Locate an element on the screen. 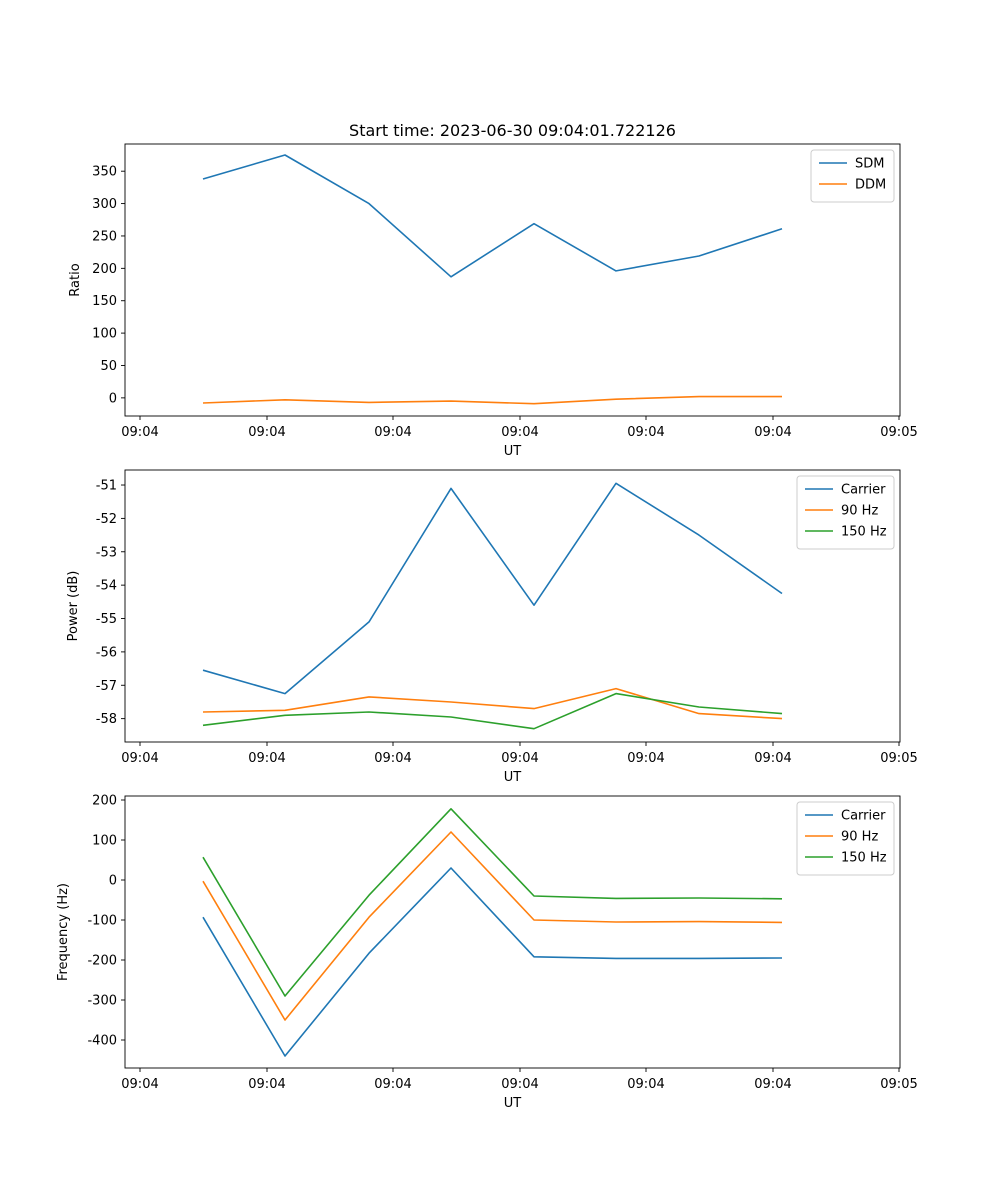  y-tick-label: -400 is located at coordinates (102, 1041).